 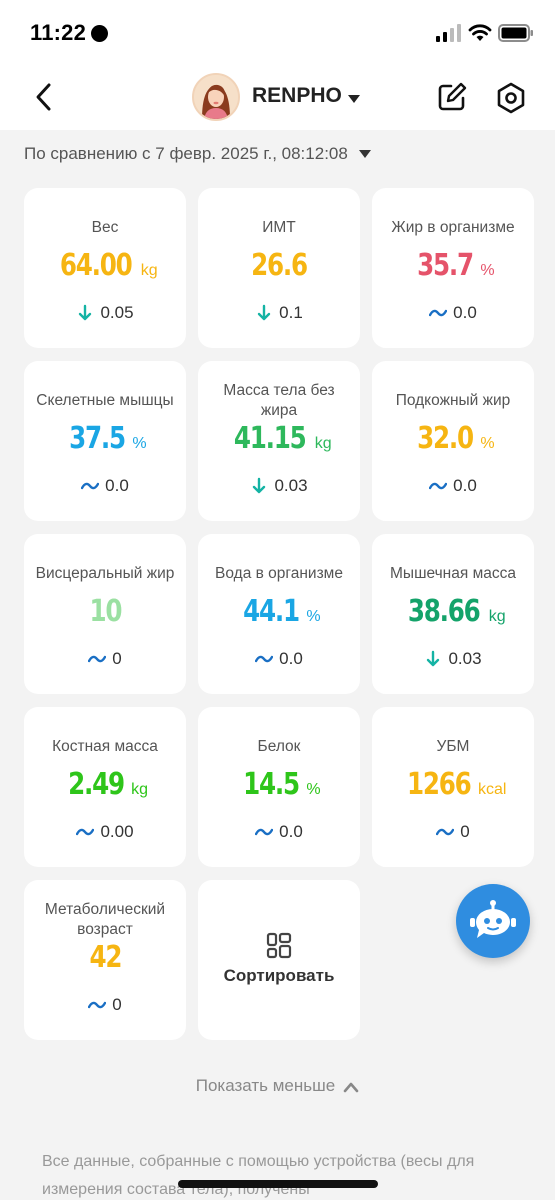 I want to click on metric-card: Вес 64.00 kg 0.05, so click(x=105, y=268).